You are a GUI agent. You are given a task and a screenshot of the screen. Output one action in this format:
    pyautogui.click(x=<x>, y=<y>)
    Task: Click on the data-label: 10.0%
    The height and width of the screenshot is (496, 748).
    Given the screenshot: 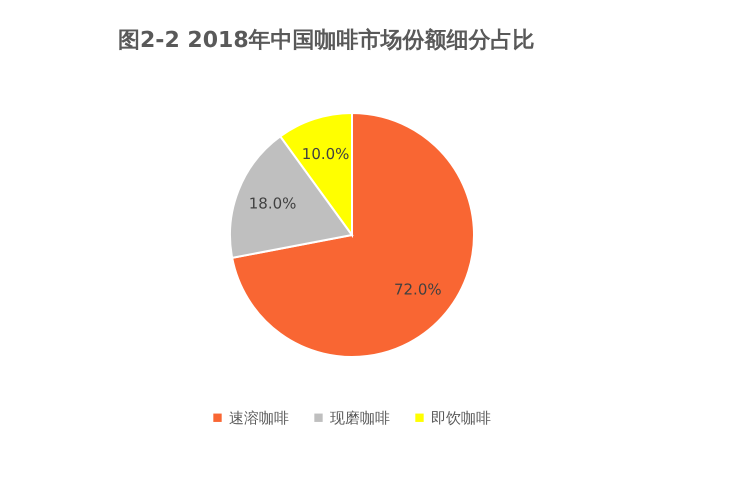 What is the action you would take?
    pyautogui.click(x=326, y=153)
    